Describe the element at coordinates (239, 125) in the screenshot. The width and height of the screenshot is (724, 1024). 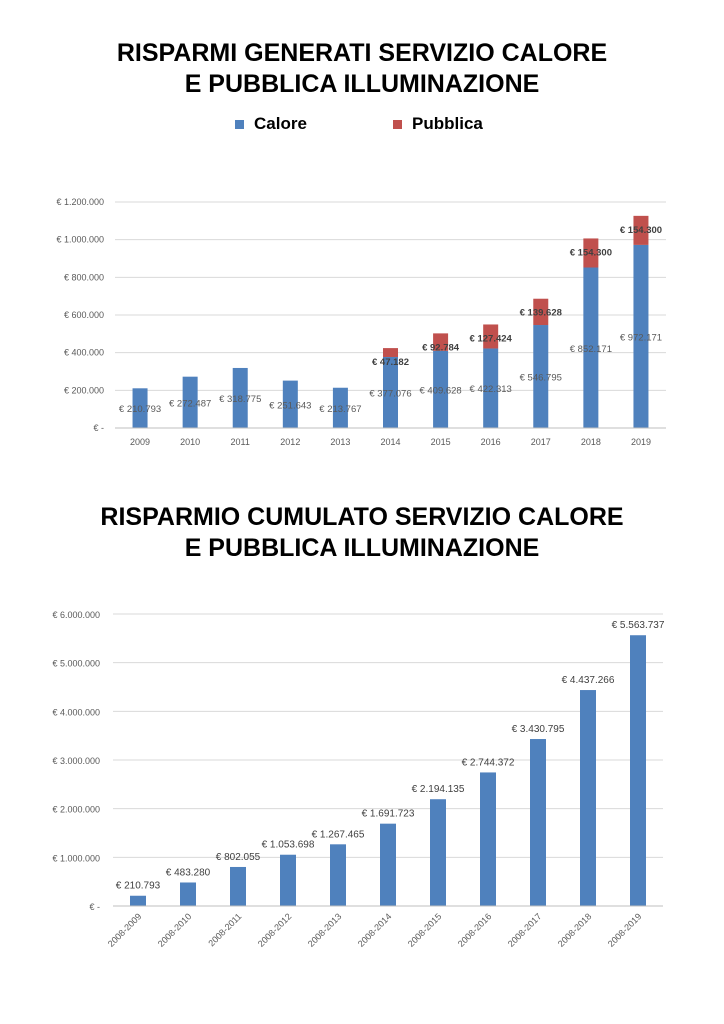
I see `legend-swatch-calore` at that location.